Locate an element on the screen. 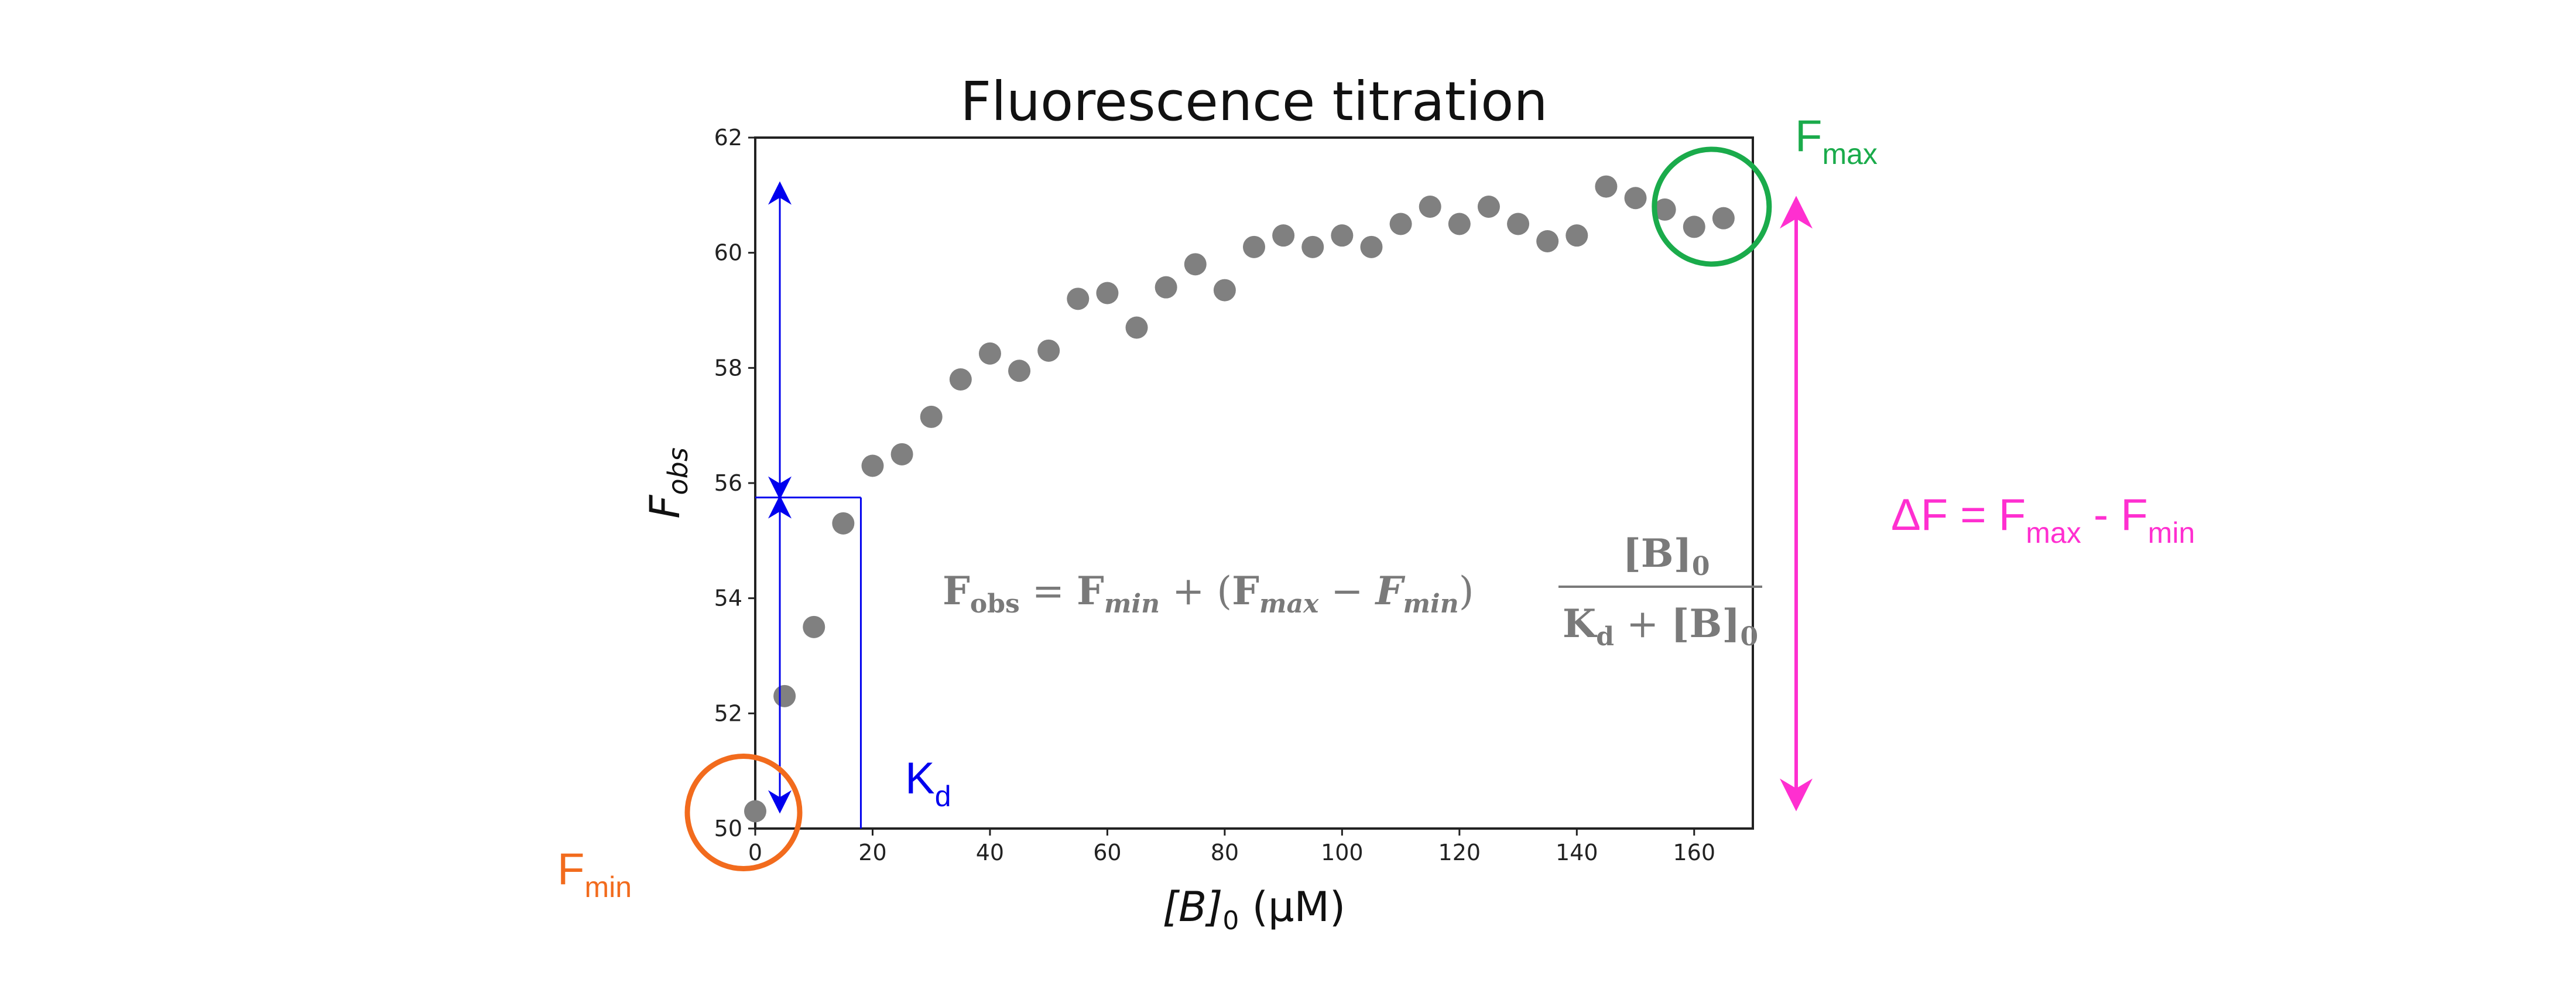 This screenshot has width=2576, height=996. y-axis-ticks: 50 52 54 56 58 60 62 is located at coordinates (734, 483).